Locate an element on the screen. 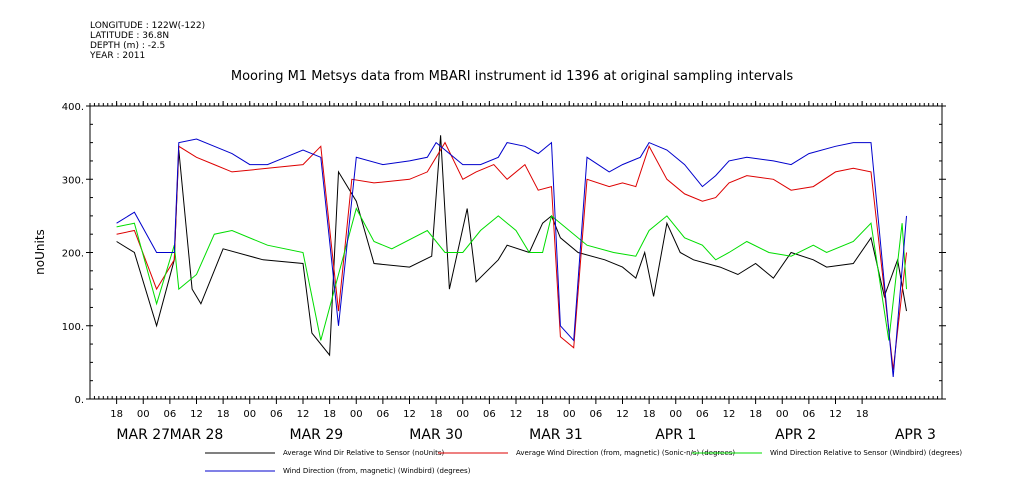 Image resolution: width=1009 pixels, height=504 pixels. x-date-label: MAR 31 is located at coordinates (556, 435).